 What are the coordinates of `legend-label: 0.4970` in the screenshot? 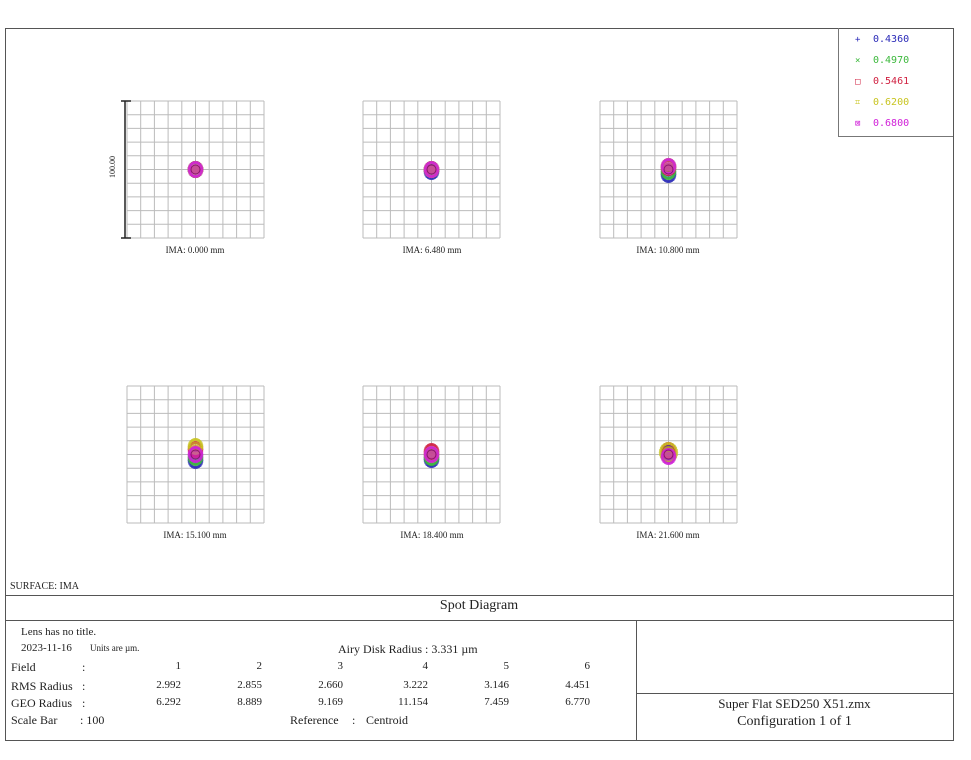 It's located at (891, 60).